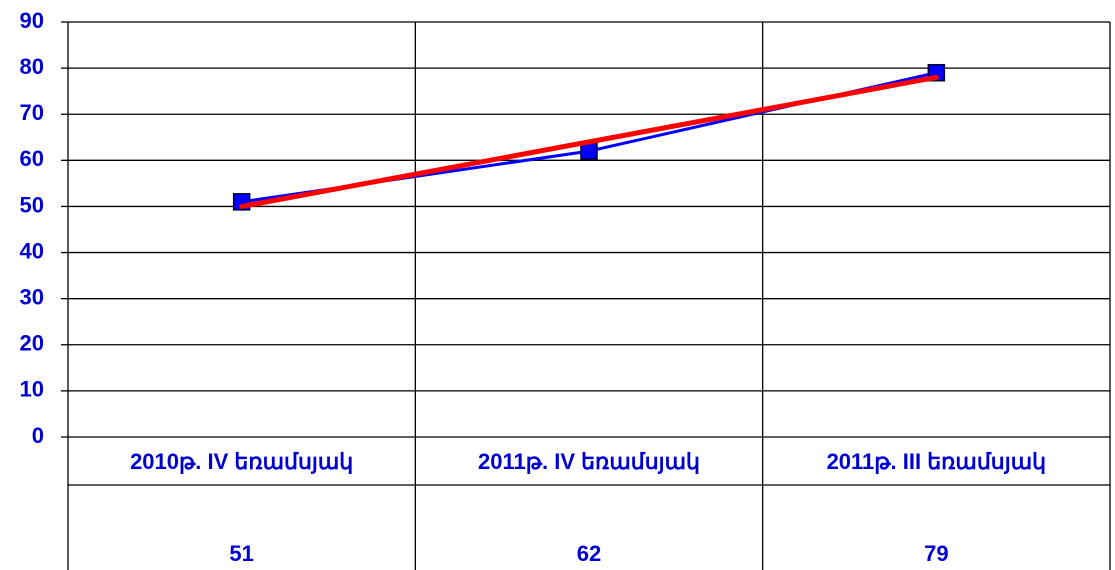 The image size is (1115, 570). Describe the element at coordinates (32, 66) in the screenshot. I see `y-tick-label: 80` at that location.